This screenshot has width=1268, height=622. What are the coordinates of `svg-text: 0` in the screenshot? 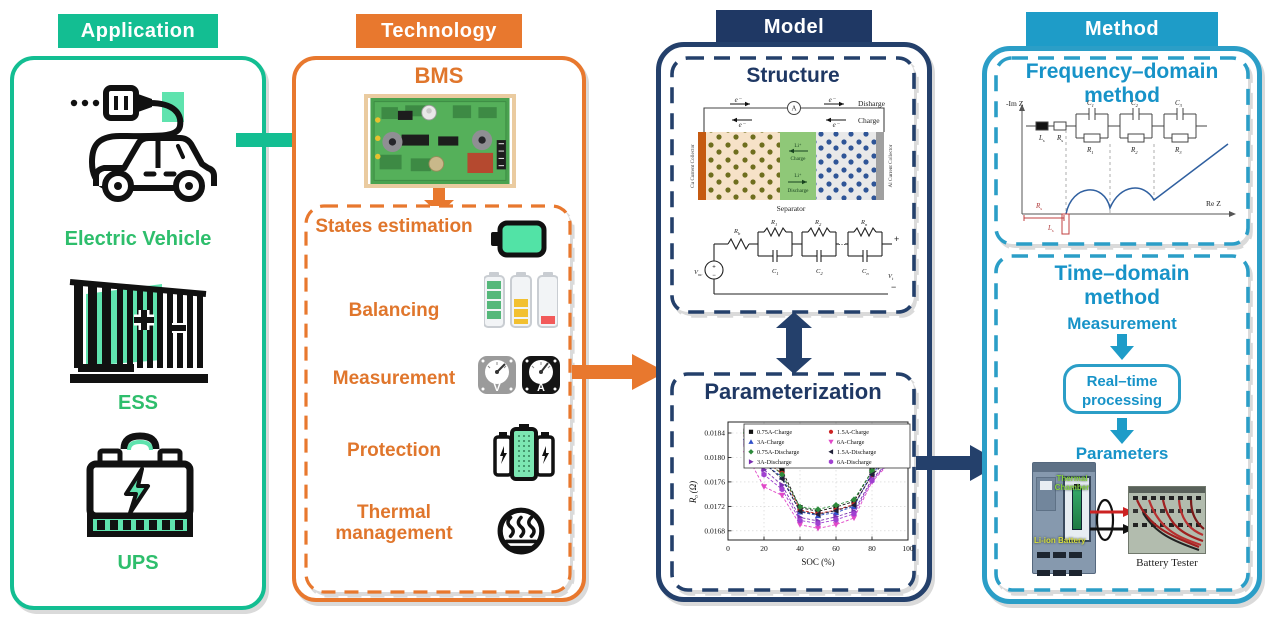 It's located at (728, 548).